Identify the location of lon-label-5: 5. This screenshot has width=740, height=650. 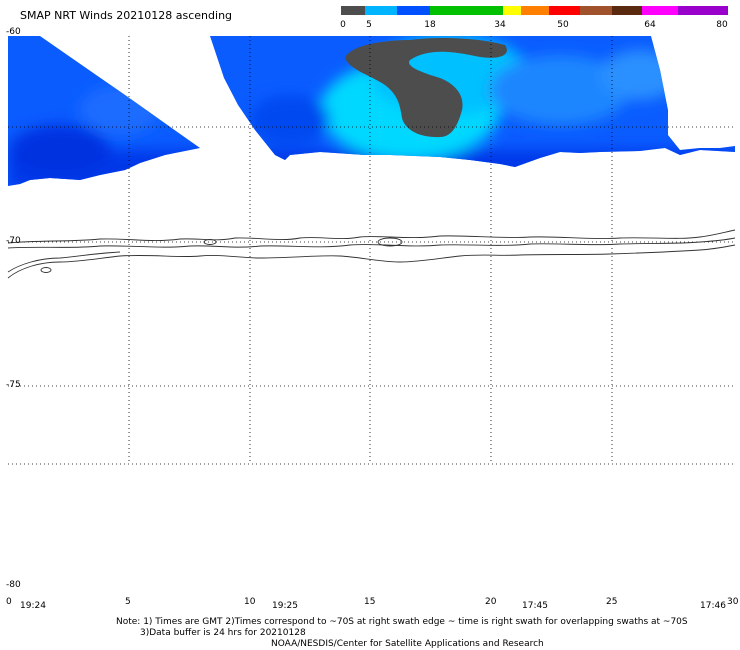
(128, 602).